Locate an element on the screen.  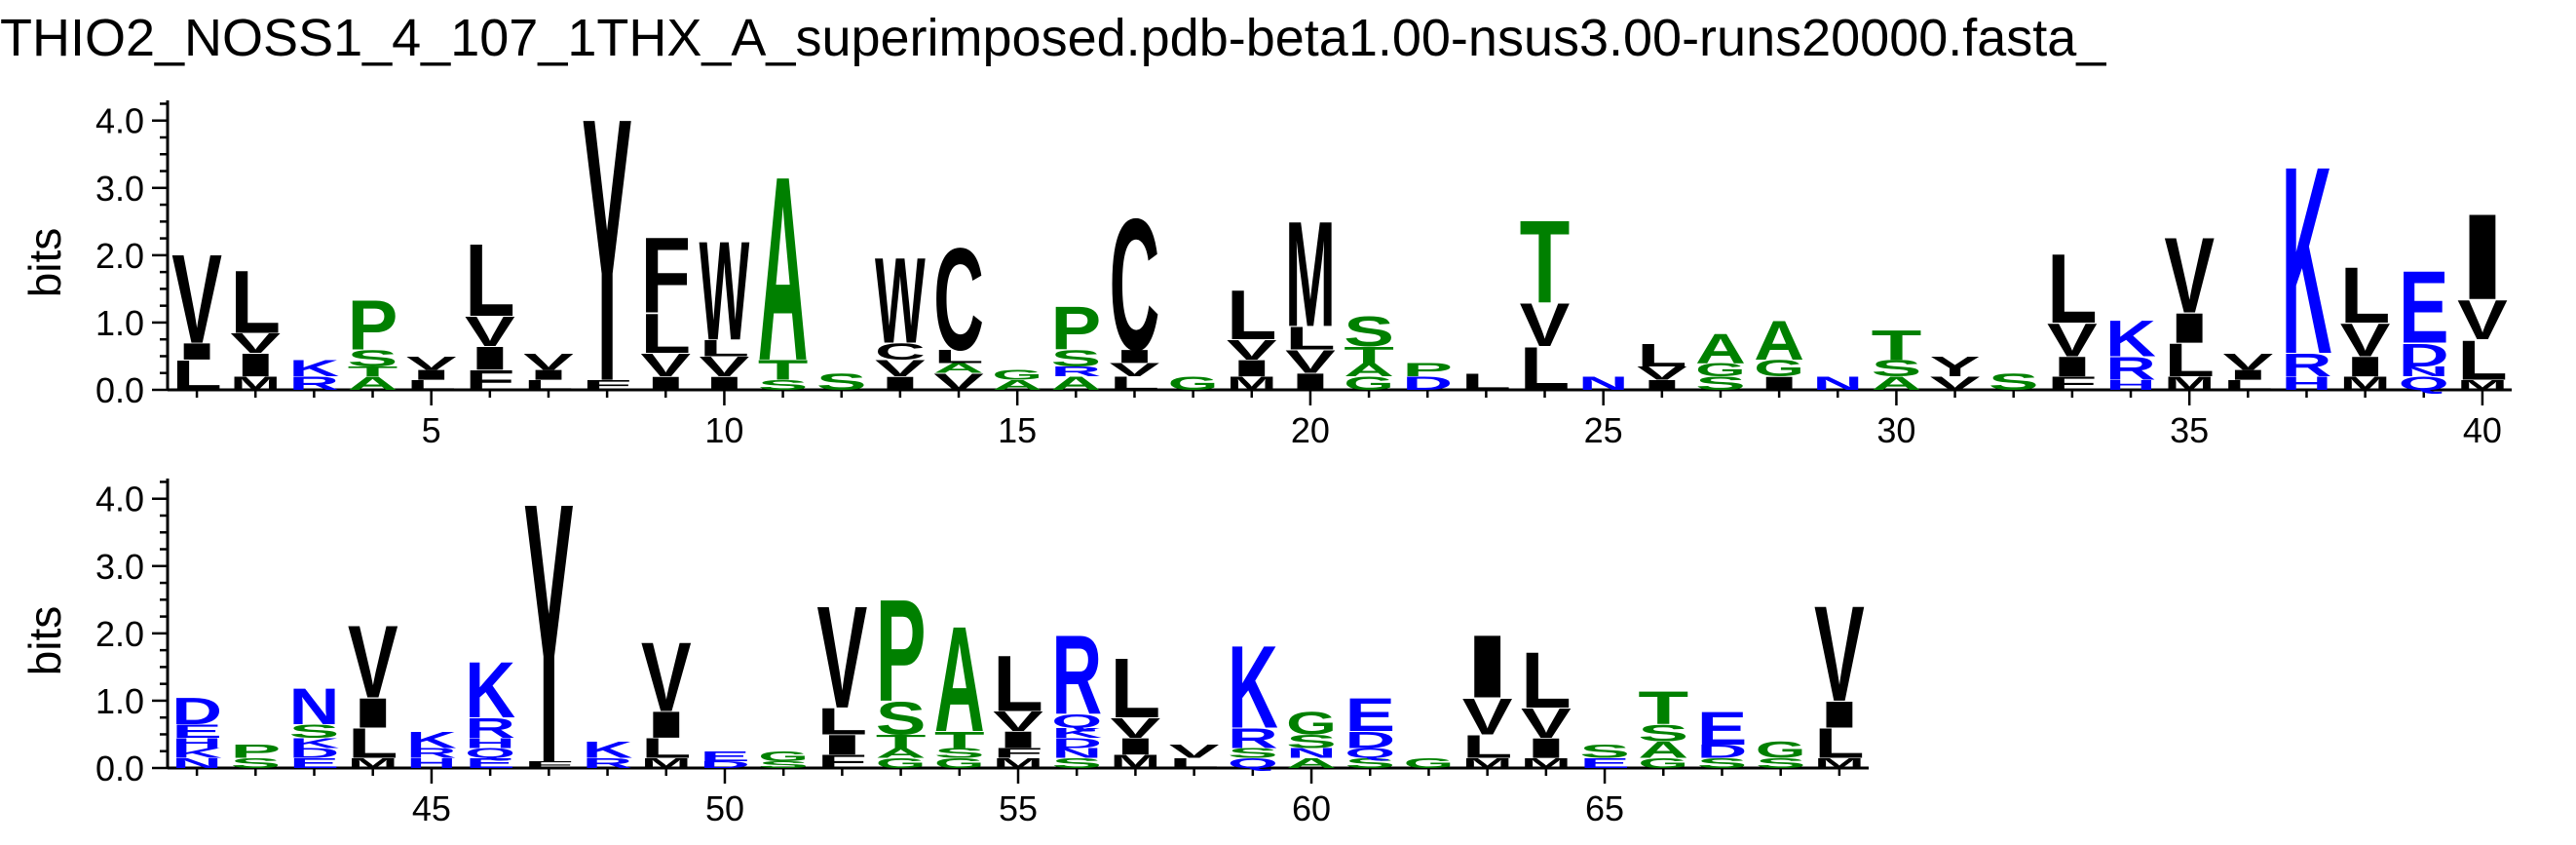
logo-column: ES is located at coordinates (1604, 757).